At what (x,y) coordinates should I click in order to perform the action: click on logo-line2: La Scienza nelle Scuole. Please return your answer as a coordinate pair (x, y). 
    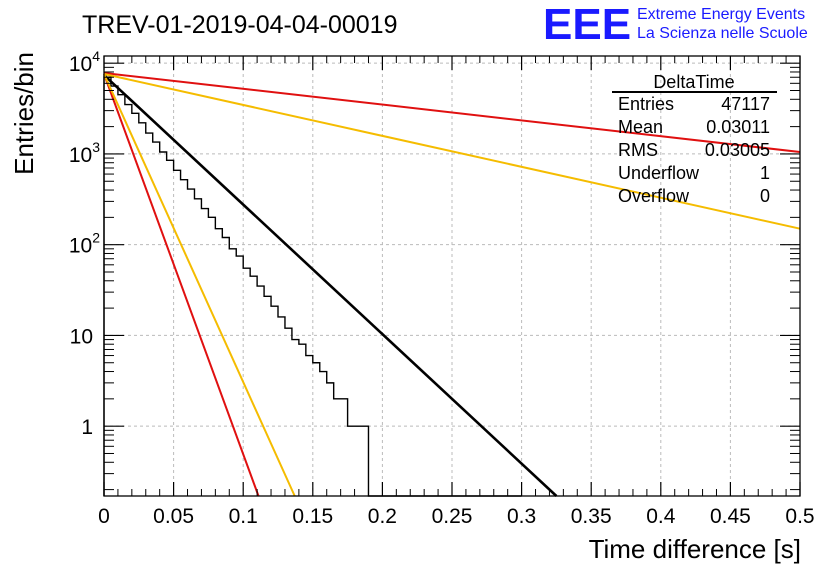
    Looking at the image, I should click on (722, 33).